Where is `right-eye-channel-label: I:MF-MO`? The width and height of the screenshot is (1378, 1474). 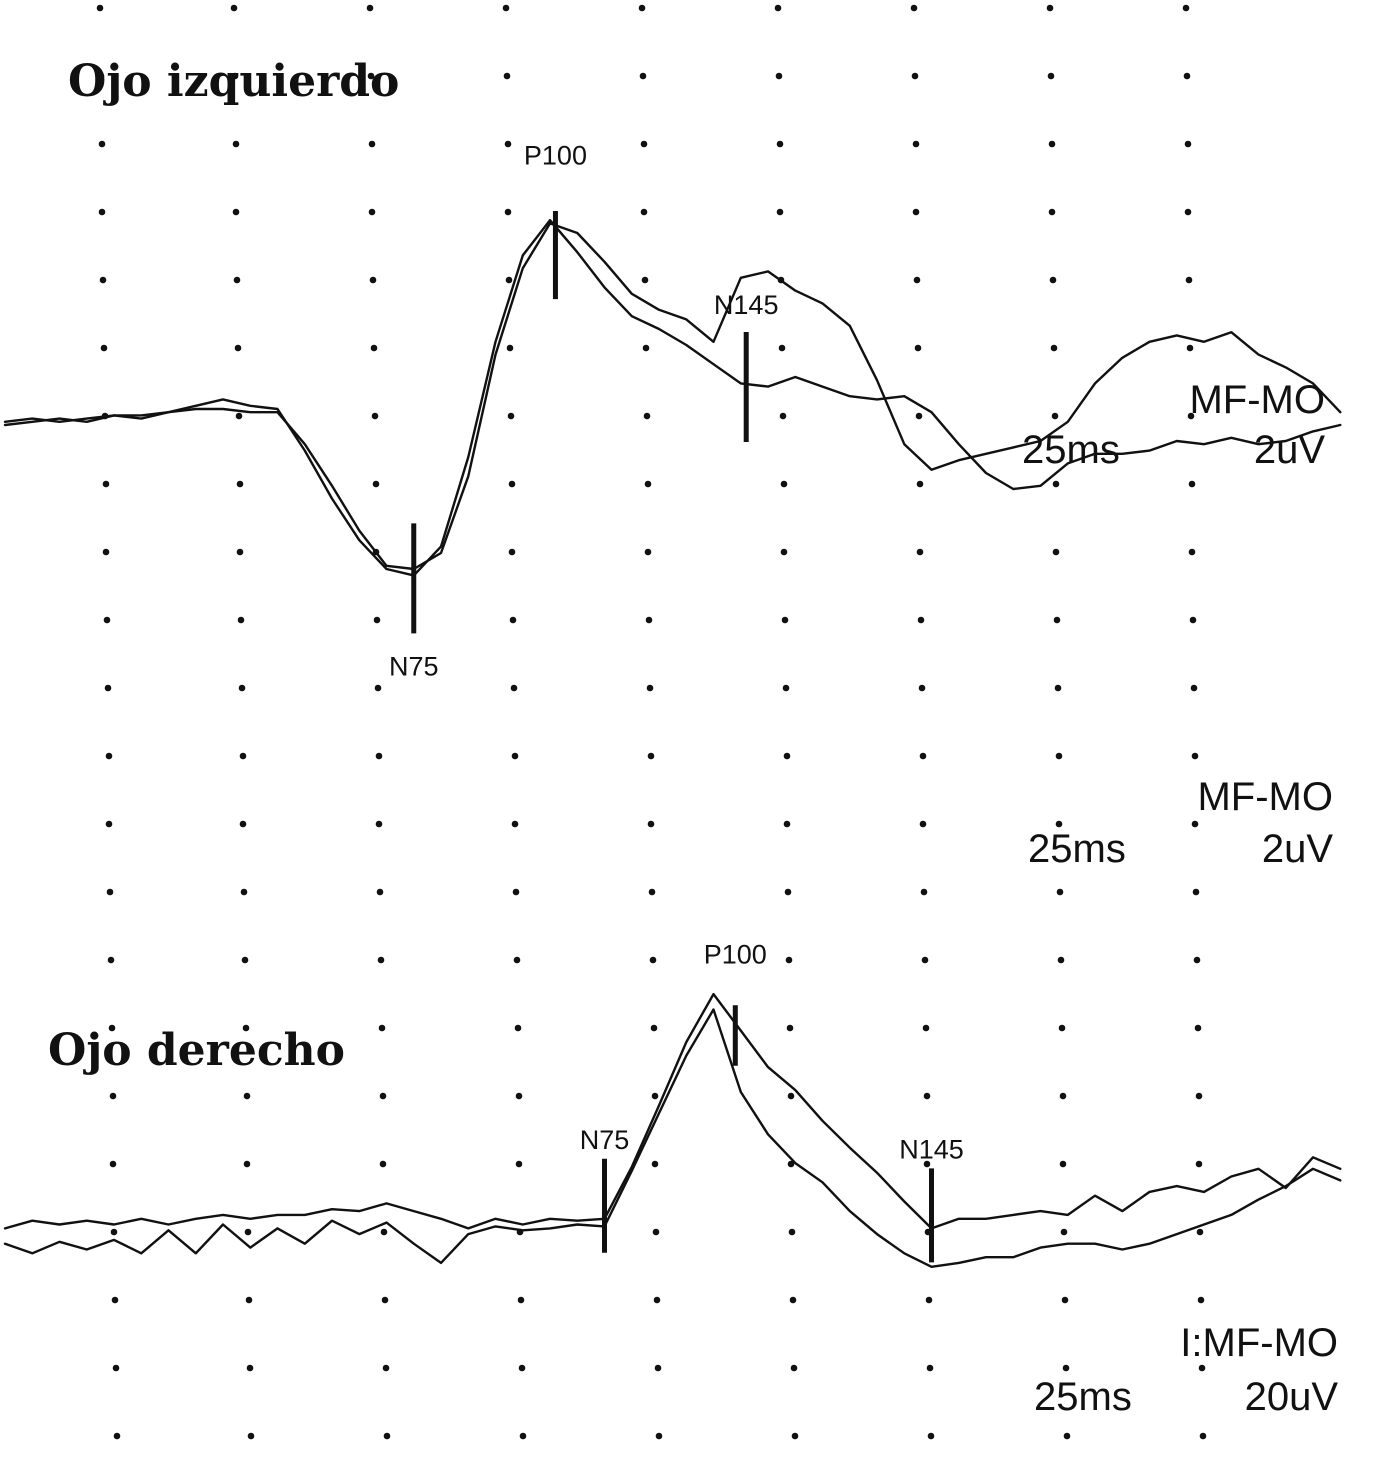 right-eye-channel-label: I:MF-MO is located at coordinates (1259, 1343).